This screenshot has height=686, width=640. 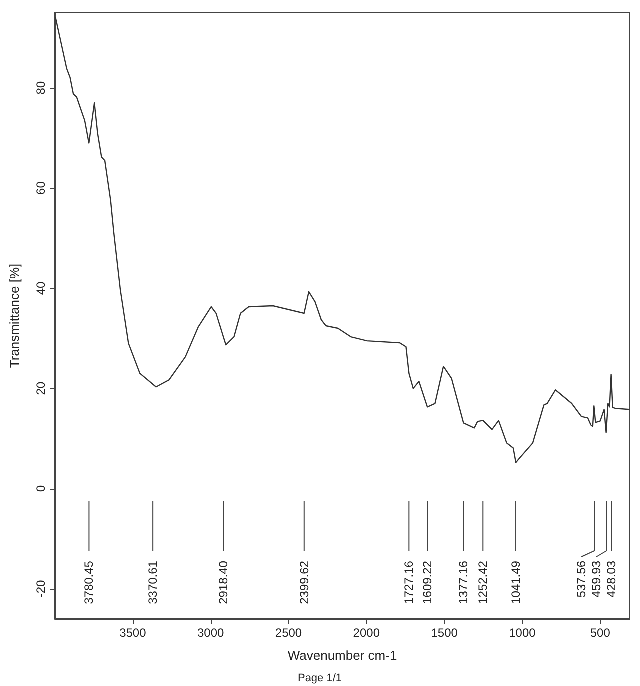 What do you see at coordinates (41, 389) in the screenshot?
I see `y-tick-label: 20` at bounding box center [41, 389].